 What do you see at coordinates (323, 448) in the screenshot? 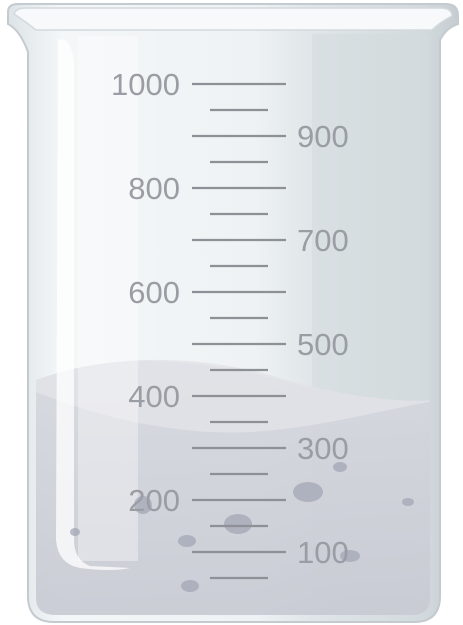
I see `scale-label-right: 300` at bounding box center [323, 448].